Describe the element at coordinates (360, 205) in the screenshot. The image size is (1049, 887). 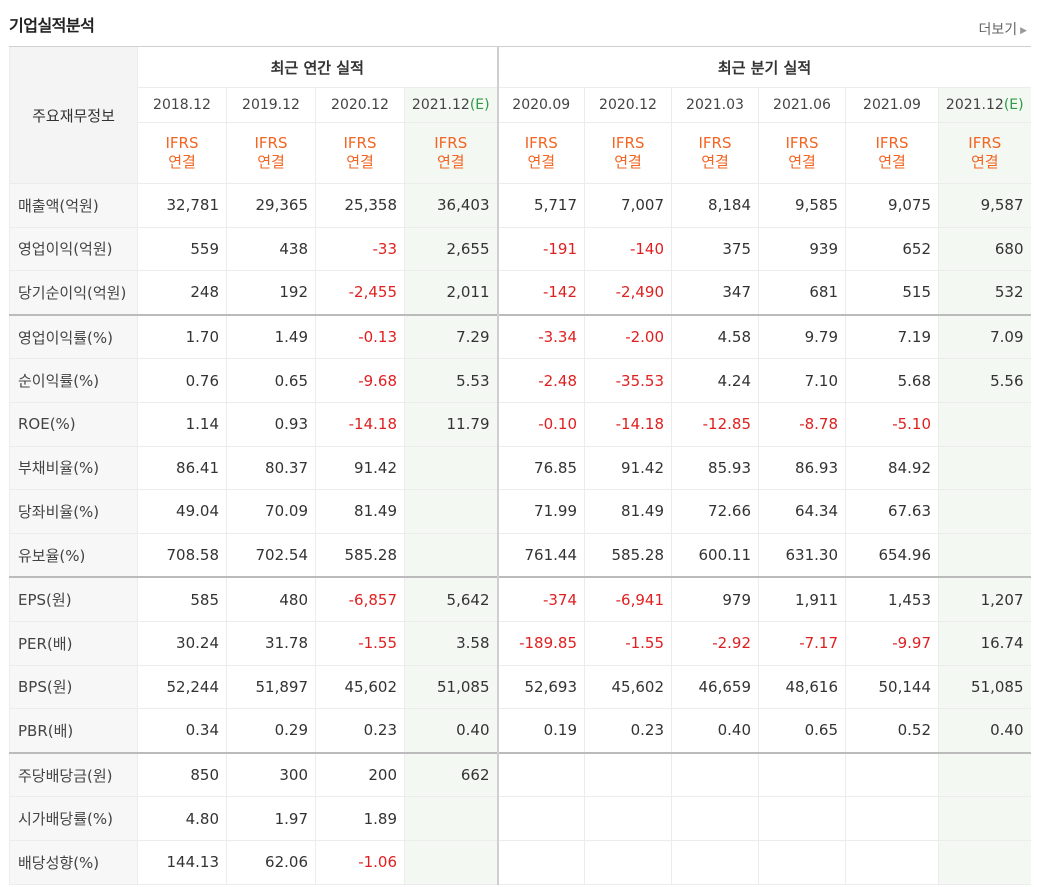
I see `table-cell: 25,358` at that location.